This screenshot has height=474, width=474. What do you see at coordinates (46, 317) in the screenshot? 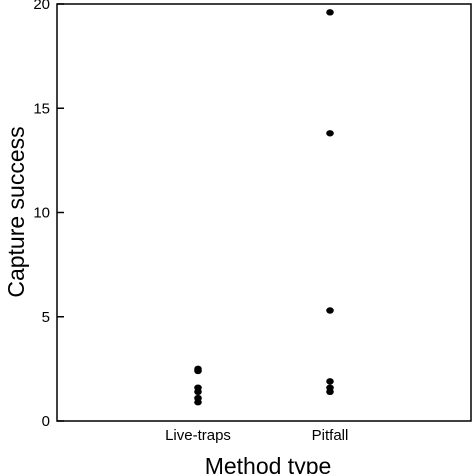
I see `y-tick-label: 5` at bounding box center [46, 317].